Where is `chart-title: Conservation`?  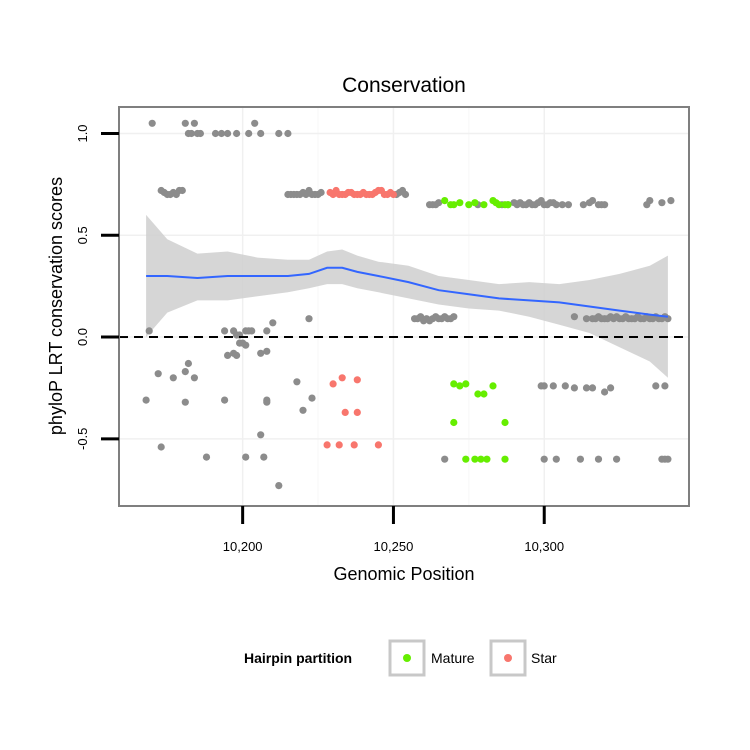
chart-title: Conservation is located at coordinates (404, 85).